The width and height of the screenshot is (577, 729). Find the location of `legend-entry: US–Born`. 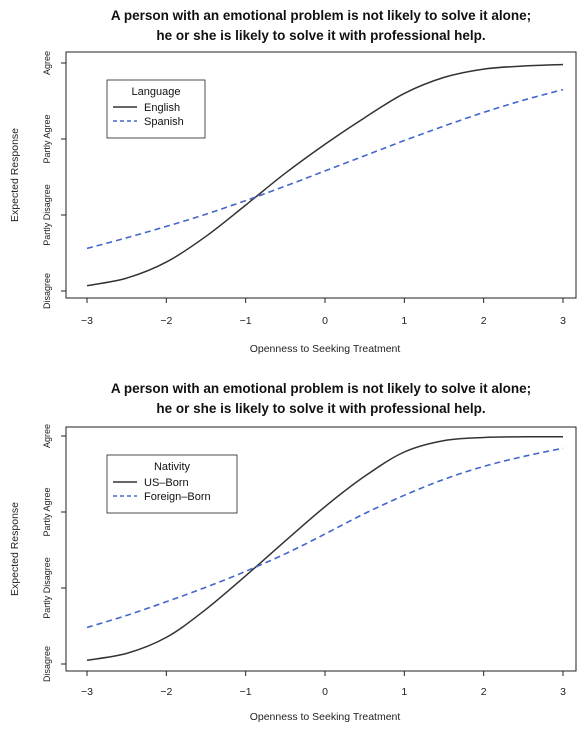

legend-entry: US–Born is located at coordinates (166, 483).